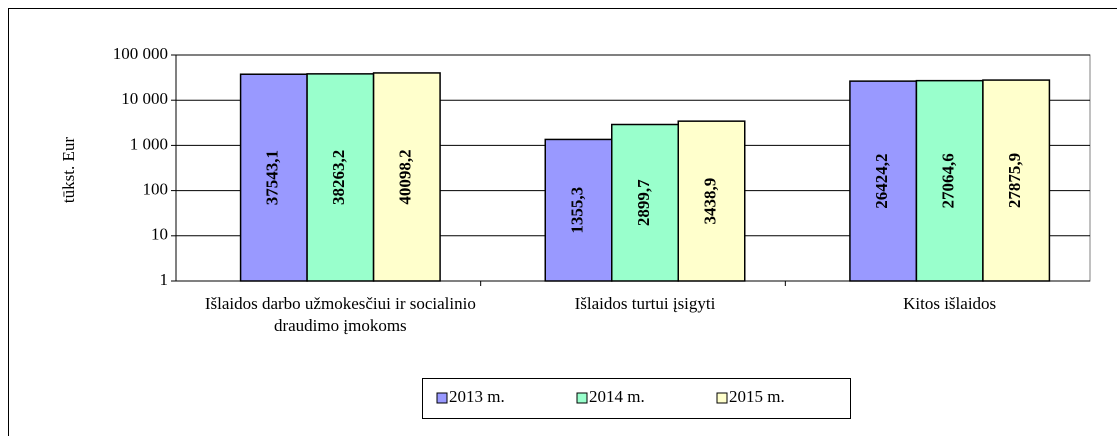 The width and height of the screenshot is (1117, 436). I want to click on value-label: 27875,9, so click(1014, 180).